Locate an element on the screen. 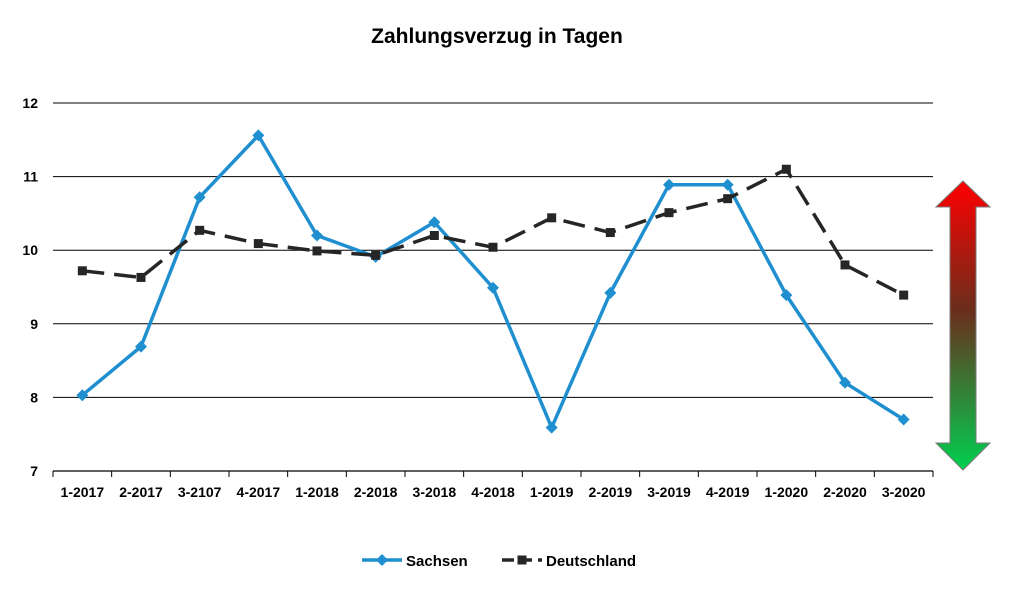 This screenshot has width=1013, height=594. legend-label-sachsen: Sachsen is located at coordinates (437, 561).